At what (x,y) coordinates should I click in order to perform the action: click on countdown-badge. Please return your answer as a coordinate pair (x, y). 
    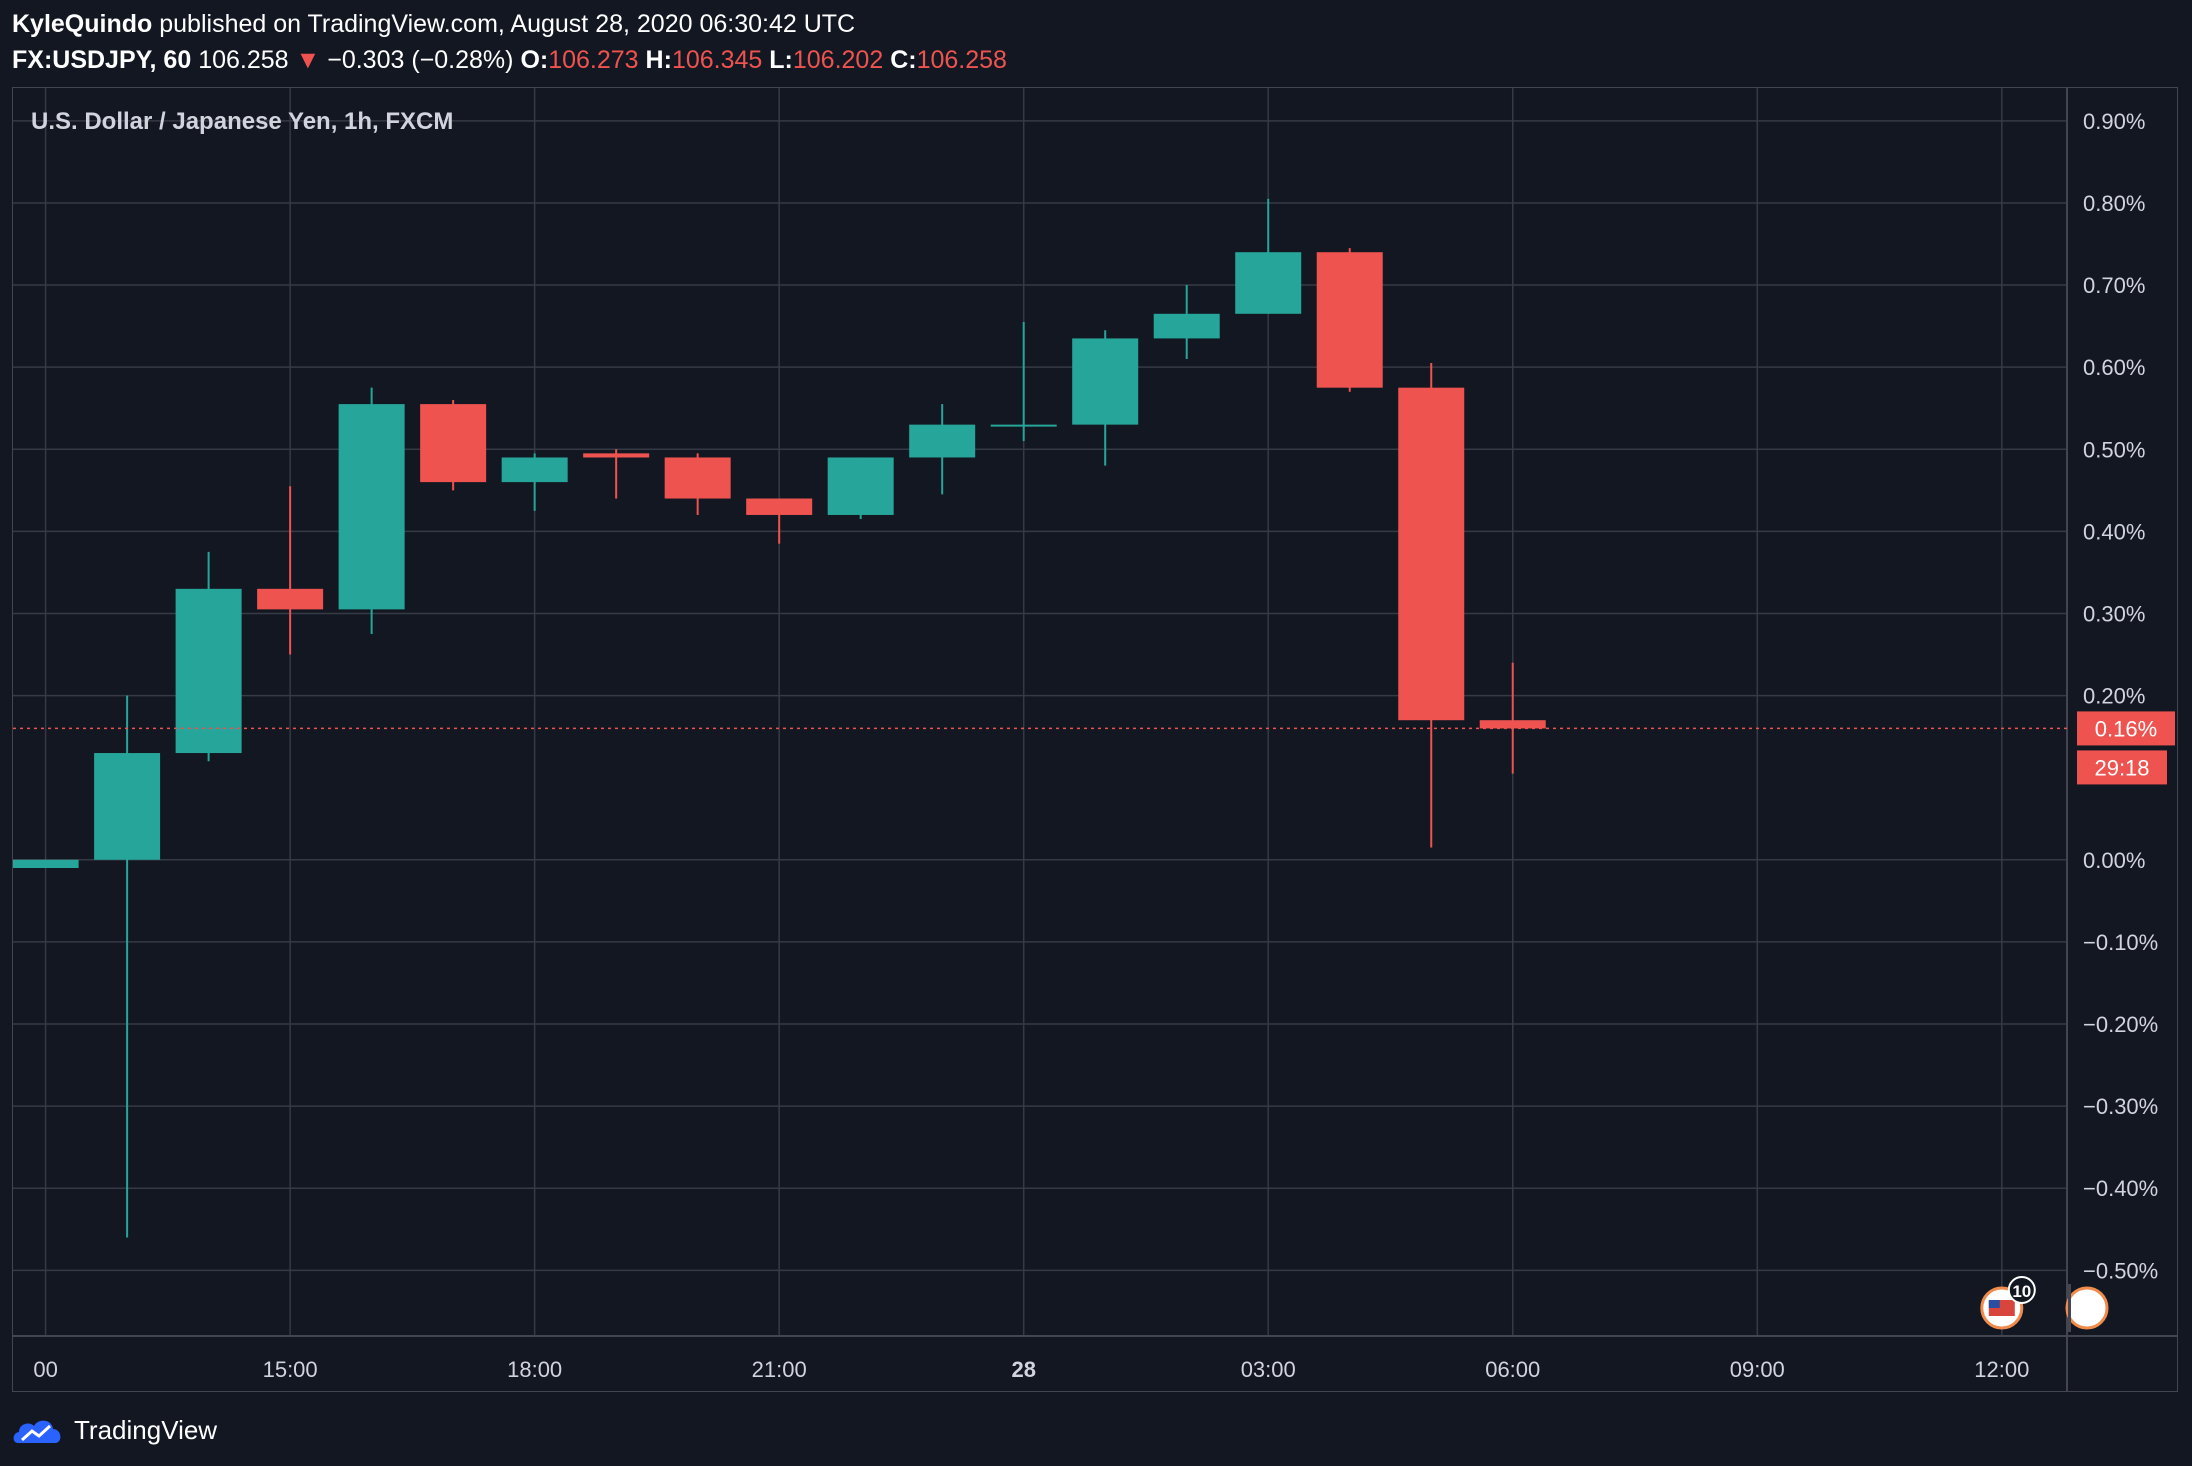
    Looking at the image, I should click on (2122, 767).